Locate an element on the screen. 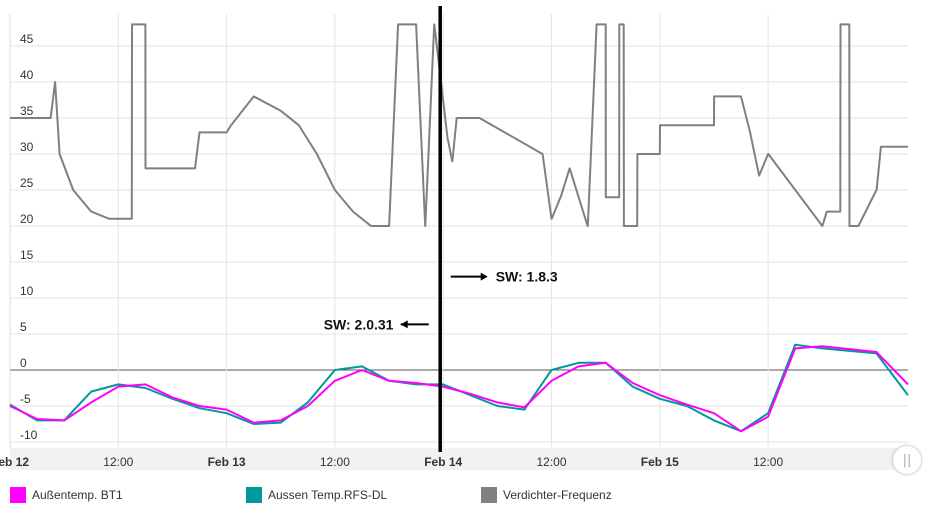  y-tick-label: 25 is located at coordinates (27, 183).